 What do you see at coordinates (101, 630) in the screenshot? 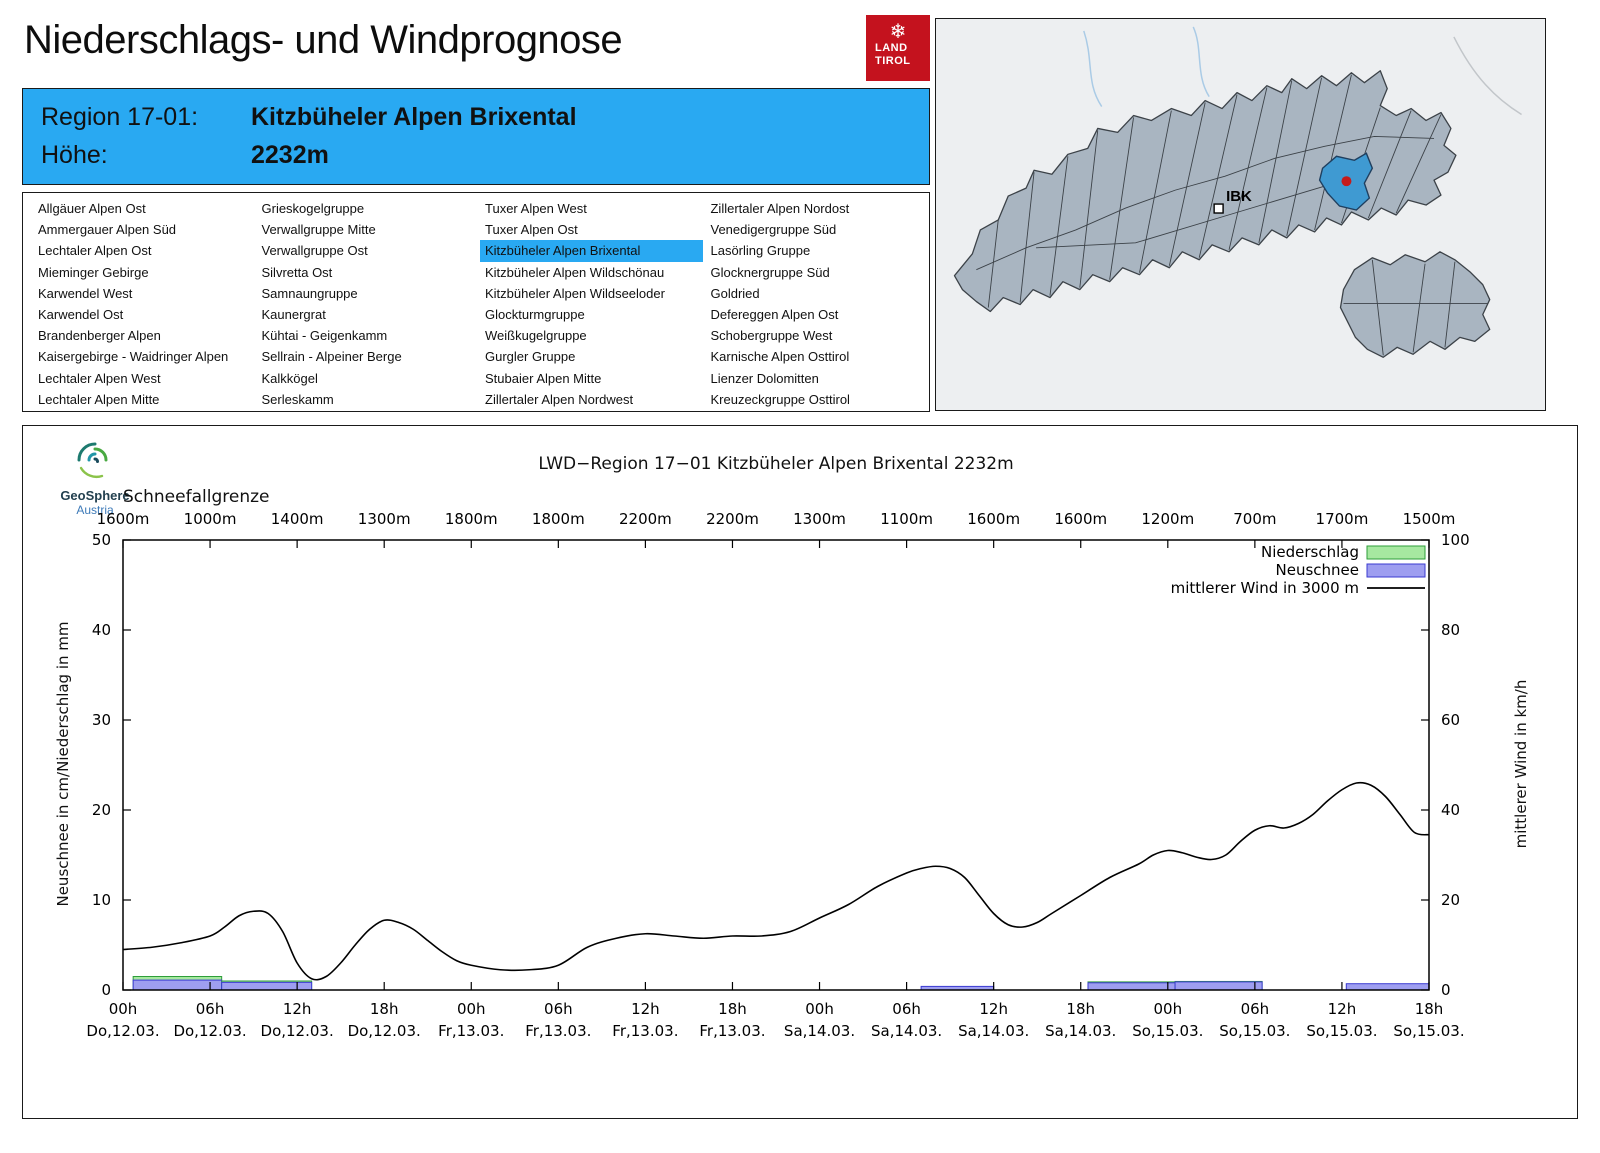
I see `left-axis-tick: 40` at bounding box center [101, 630].